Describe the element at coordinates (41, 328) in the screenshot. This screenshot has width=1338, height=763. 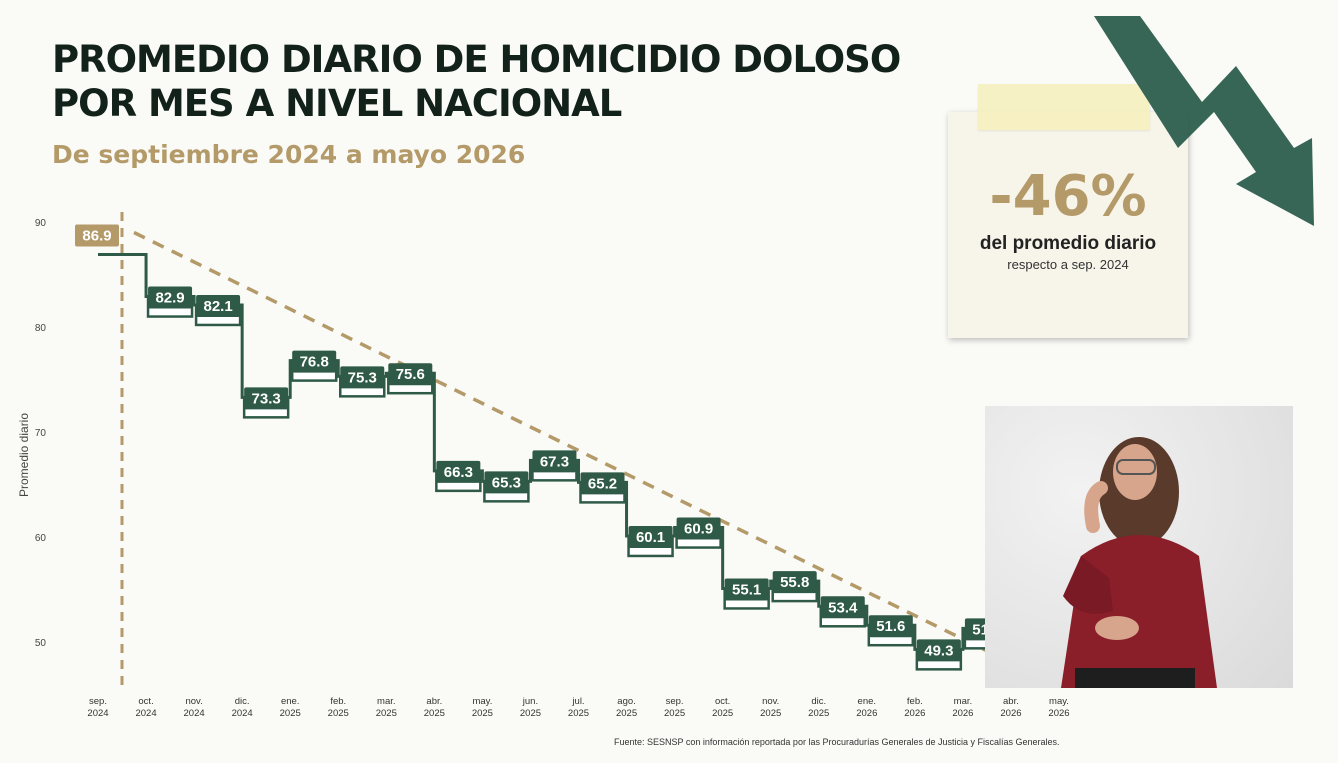
I see `y-tick-label: 80` at that location.